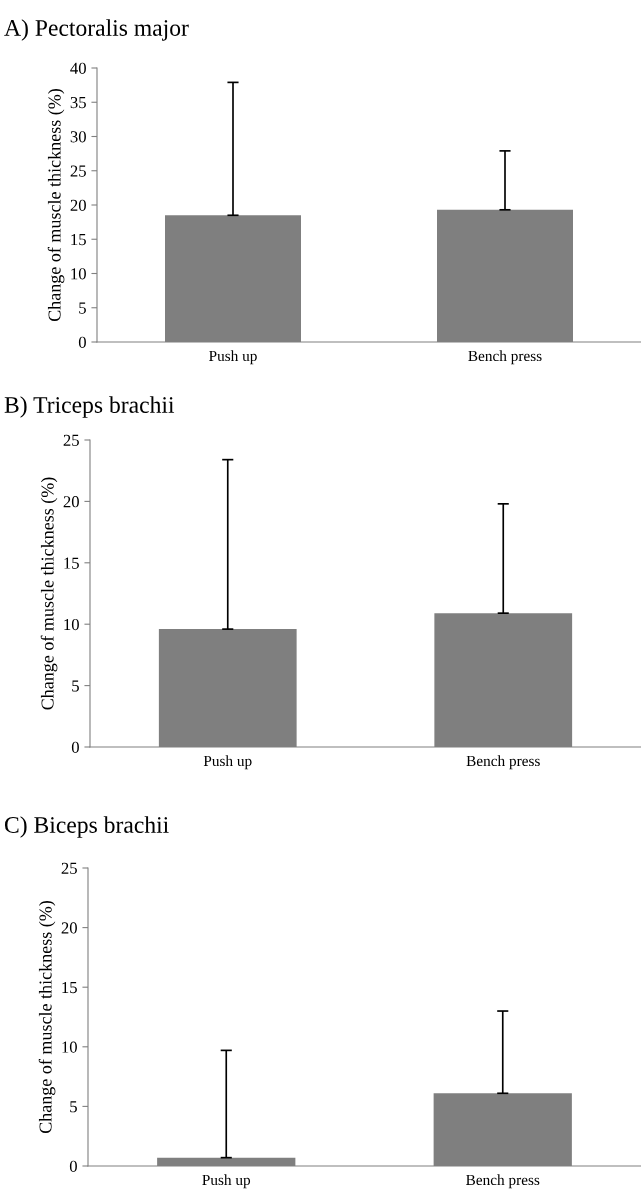 This screenshot has height=1198, width=641. I want to click on chart-title: C) Biceps brachii, so click(86, 827).